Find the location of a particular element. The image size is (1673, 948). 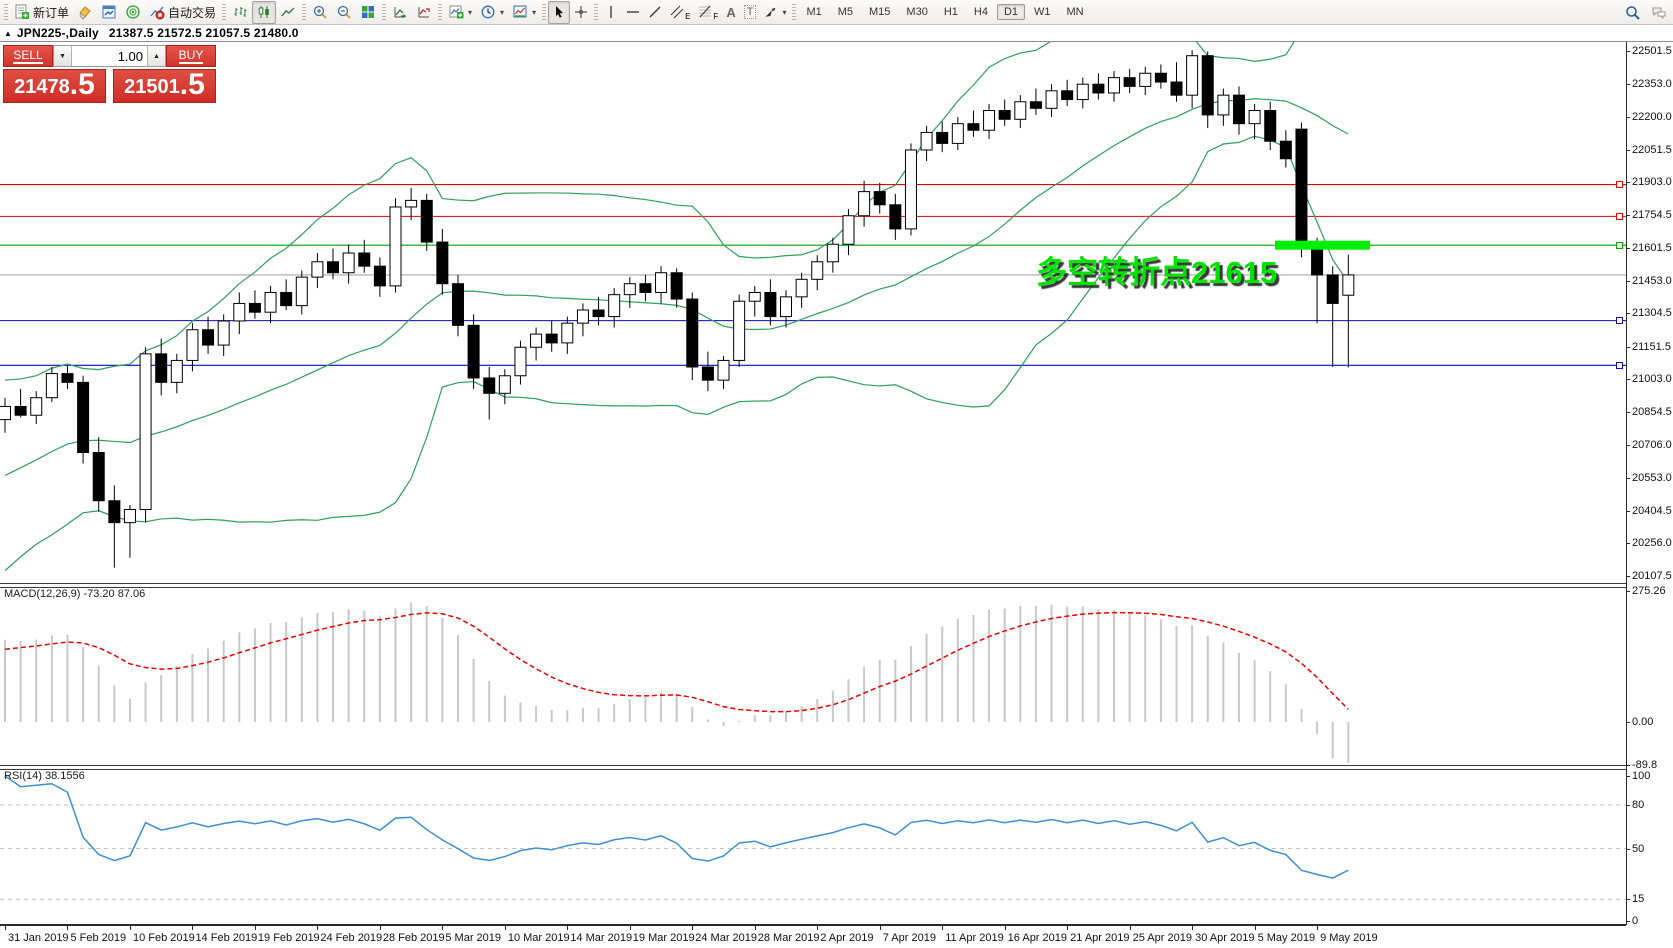

fibonacci-icon is located at coordinates (705, 11).